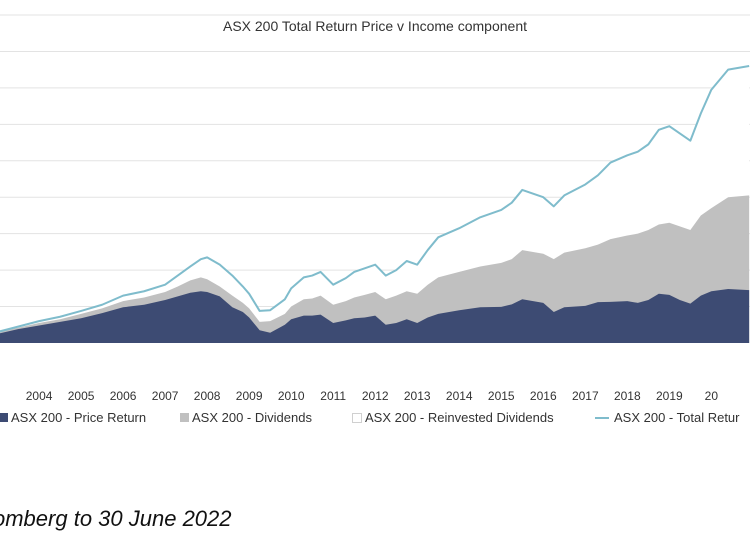 The height and width of the screenshot is (536, 750). What do you see at coordinates (375, 396) in the screenshot?
I see `x-tick-label: 2012` at bounding box center [375, 396].